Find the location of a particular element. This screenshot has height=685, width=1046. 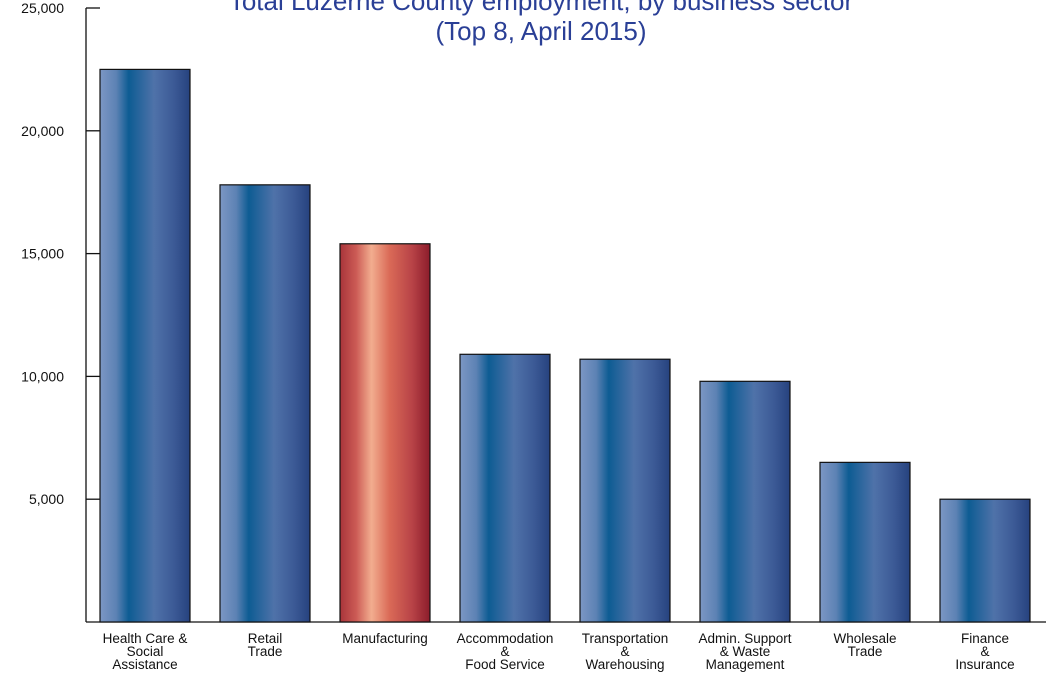

x-tick-label-line: Social is located at coordinates (145, 651).